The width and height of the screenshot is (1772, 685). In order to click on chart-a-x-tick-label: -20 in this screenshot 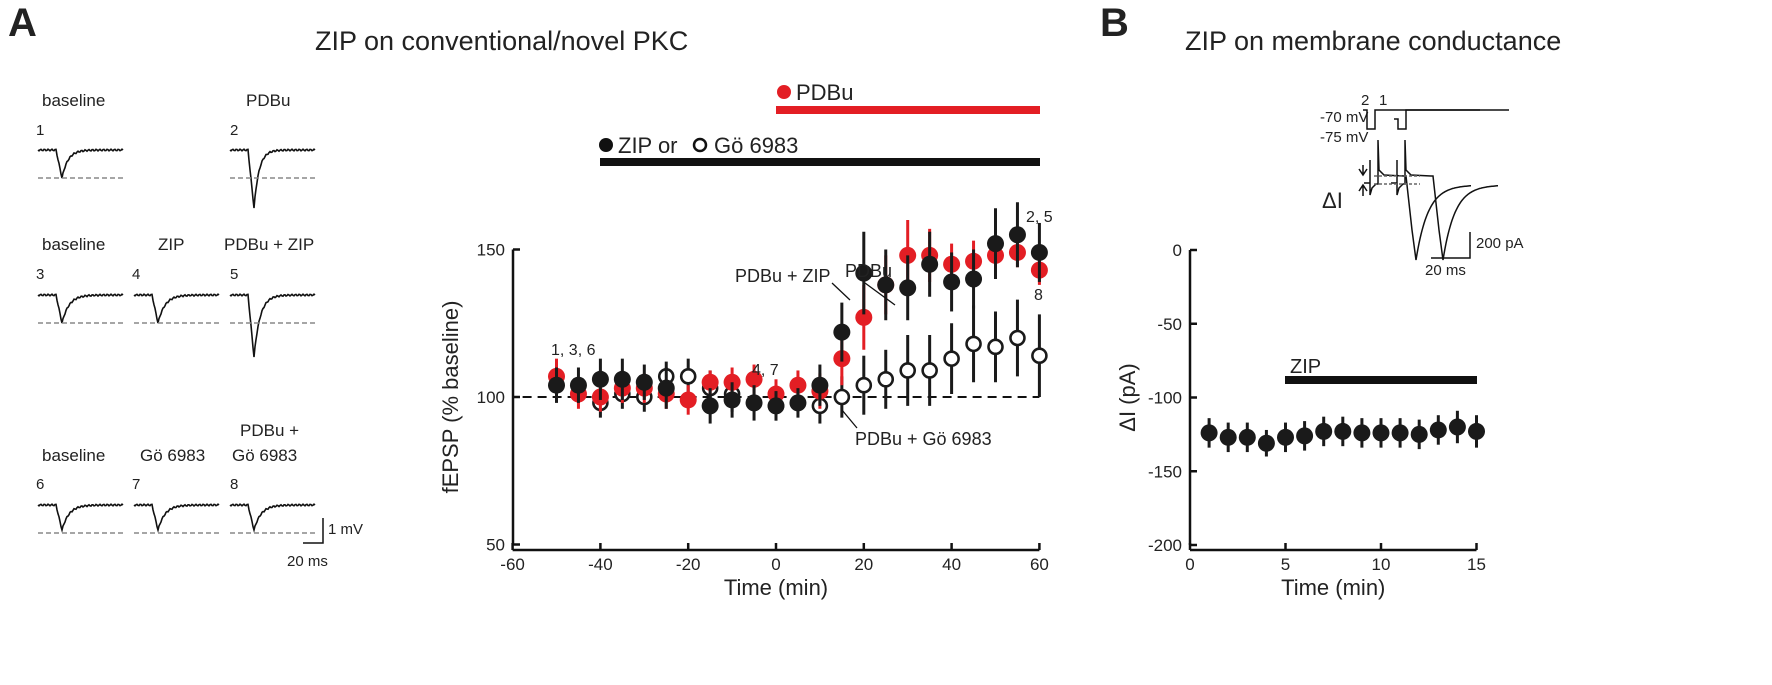, I will do `click(688, 564)`.